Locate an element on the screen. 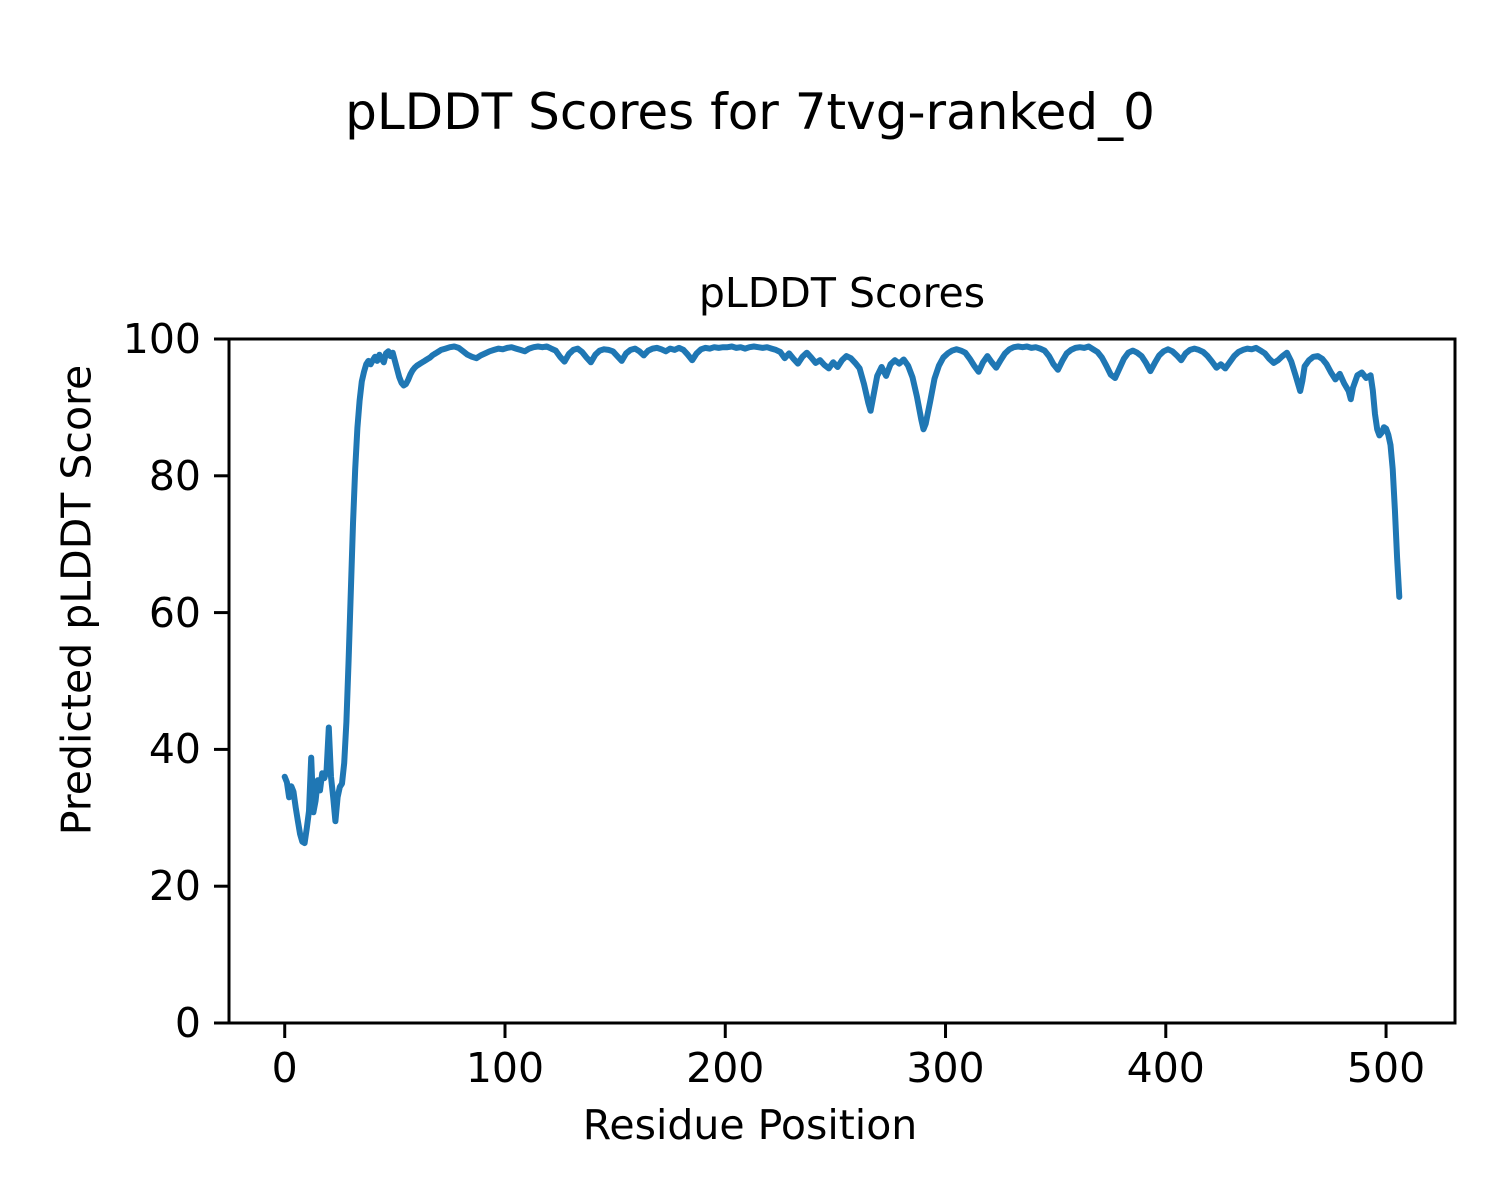 The image size is (1500, 1200). x-axis-label: Residue Position is located at coordinates (750, 1125).